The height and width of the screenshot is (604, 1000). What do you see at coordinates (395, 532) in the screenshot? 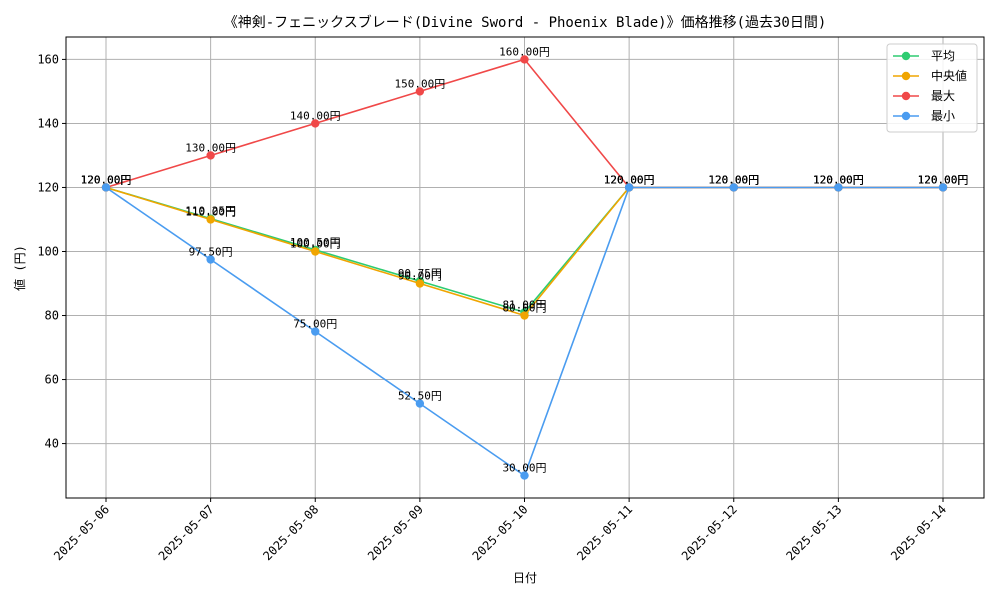
I see `x-tick-label: 2025-05-09` at bounding box center [395, 532].